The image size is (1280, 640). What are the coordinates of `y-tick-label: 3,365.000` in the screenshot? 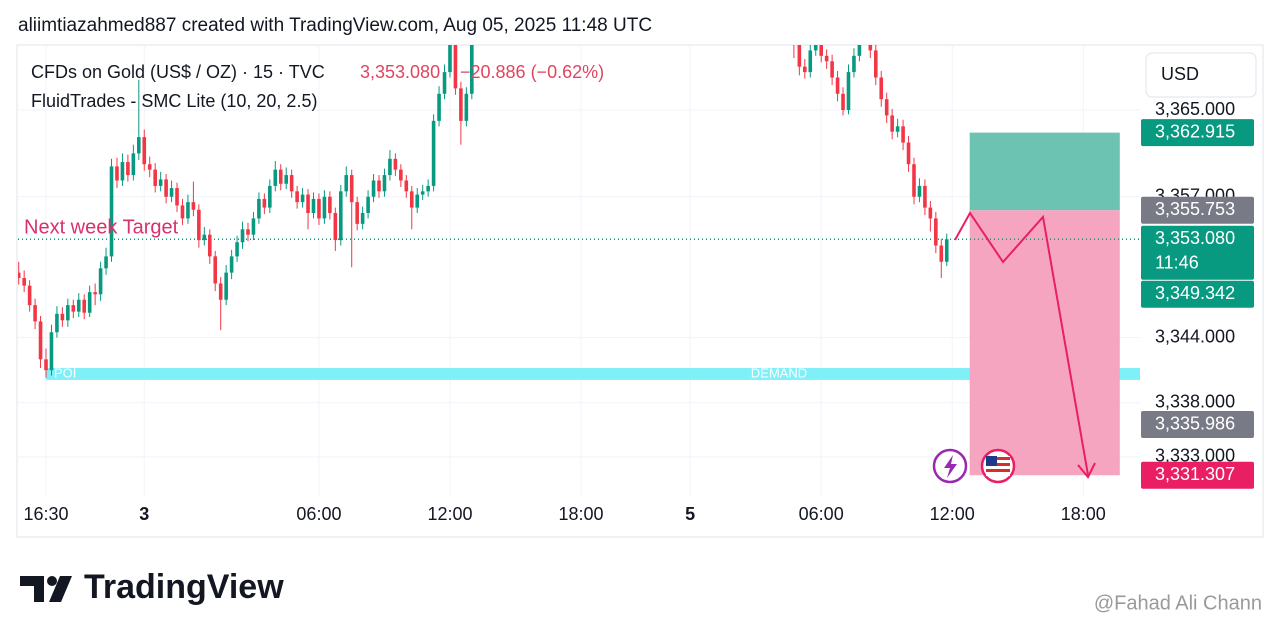 It's located at (1195, 109).